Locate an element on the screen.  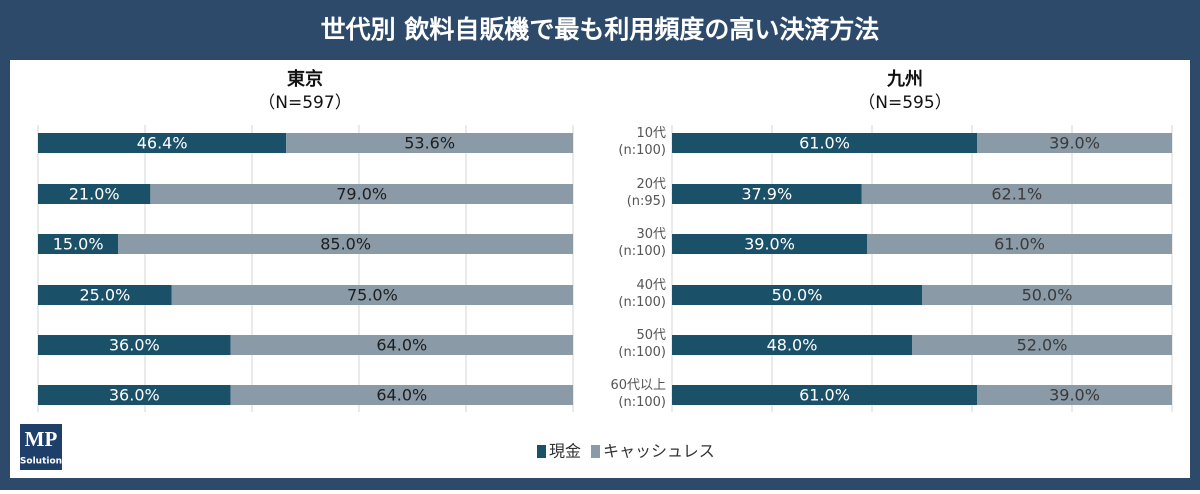
category-label-box: 10代 (n:100) is located at coordinates (642, 142).